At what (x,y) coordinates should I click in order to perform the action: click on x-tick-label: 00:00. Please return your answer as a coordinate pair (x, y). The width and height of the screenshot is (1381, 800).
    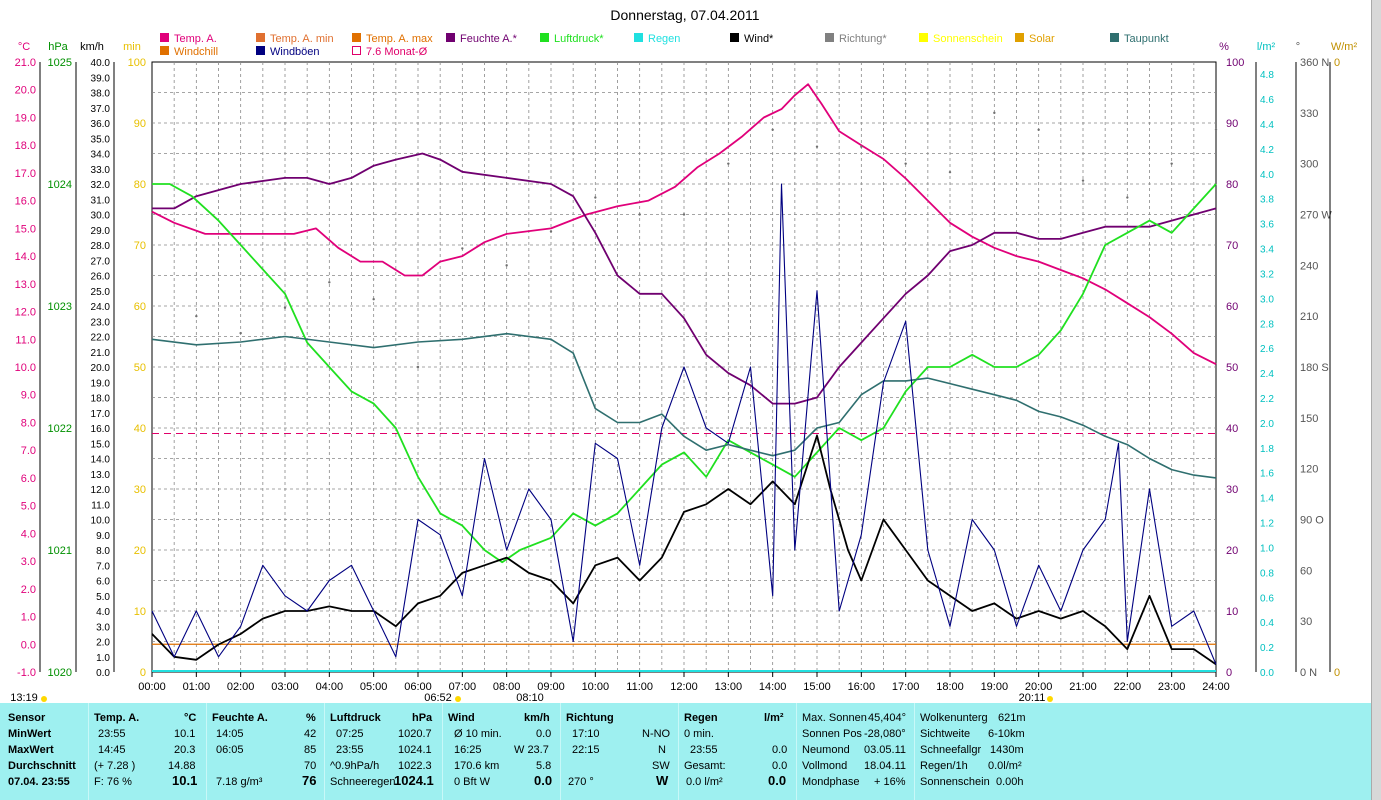
    Looking at the image, I should click on (152, 687).